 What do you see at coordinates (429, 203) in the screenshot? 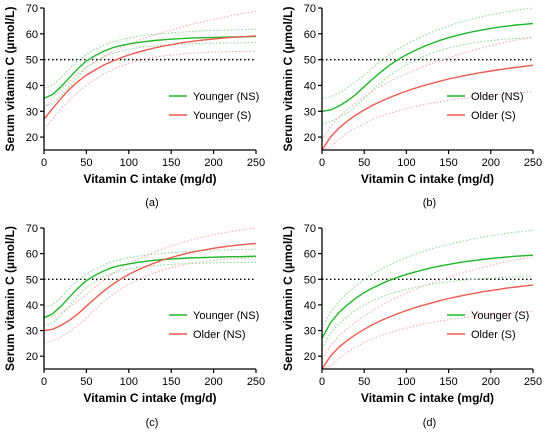
I see `panel-label: (b)` at bounding box center [429, 203].